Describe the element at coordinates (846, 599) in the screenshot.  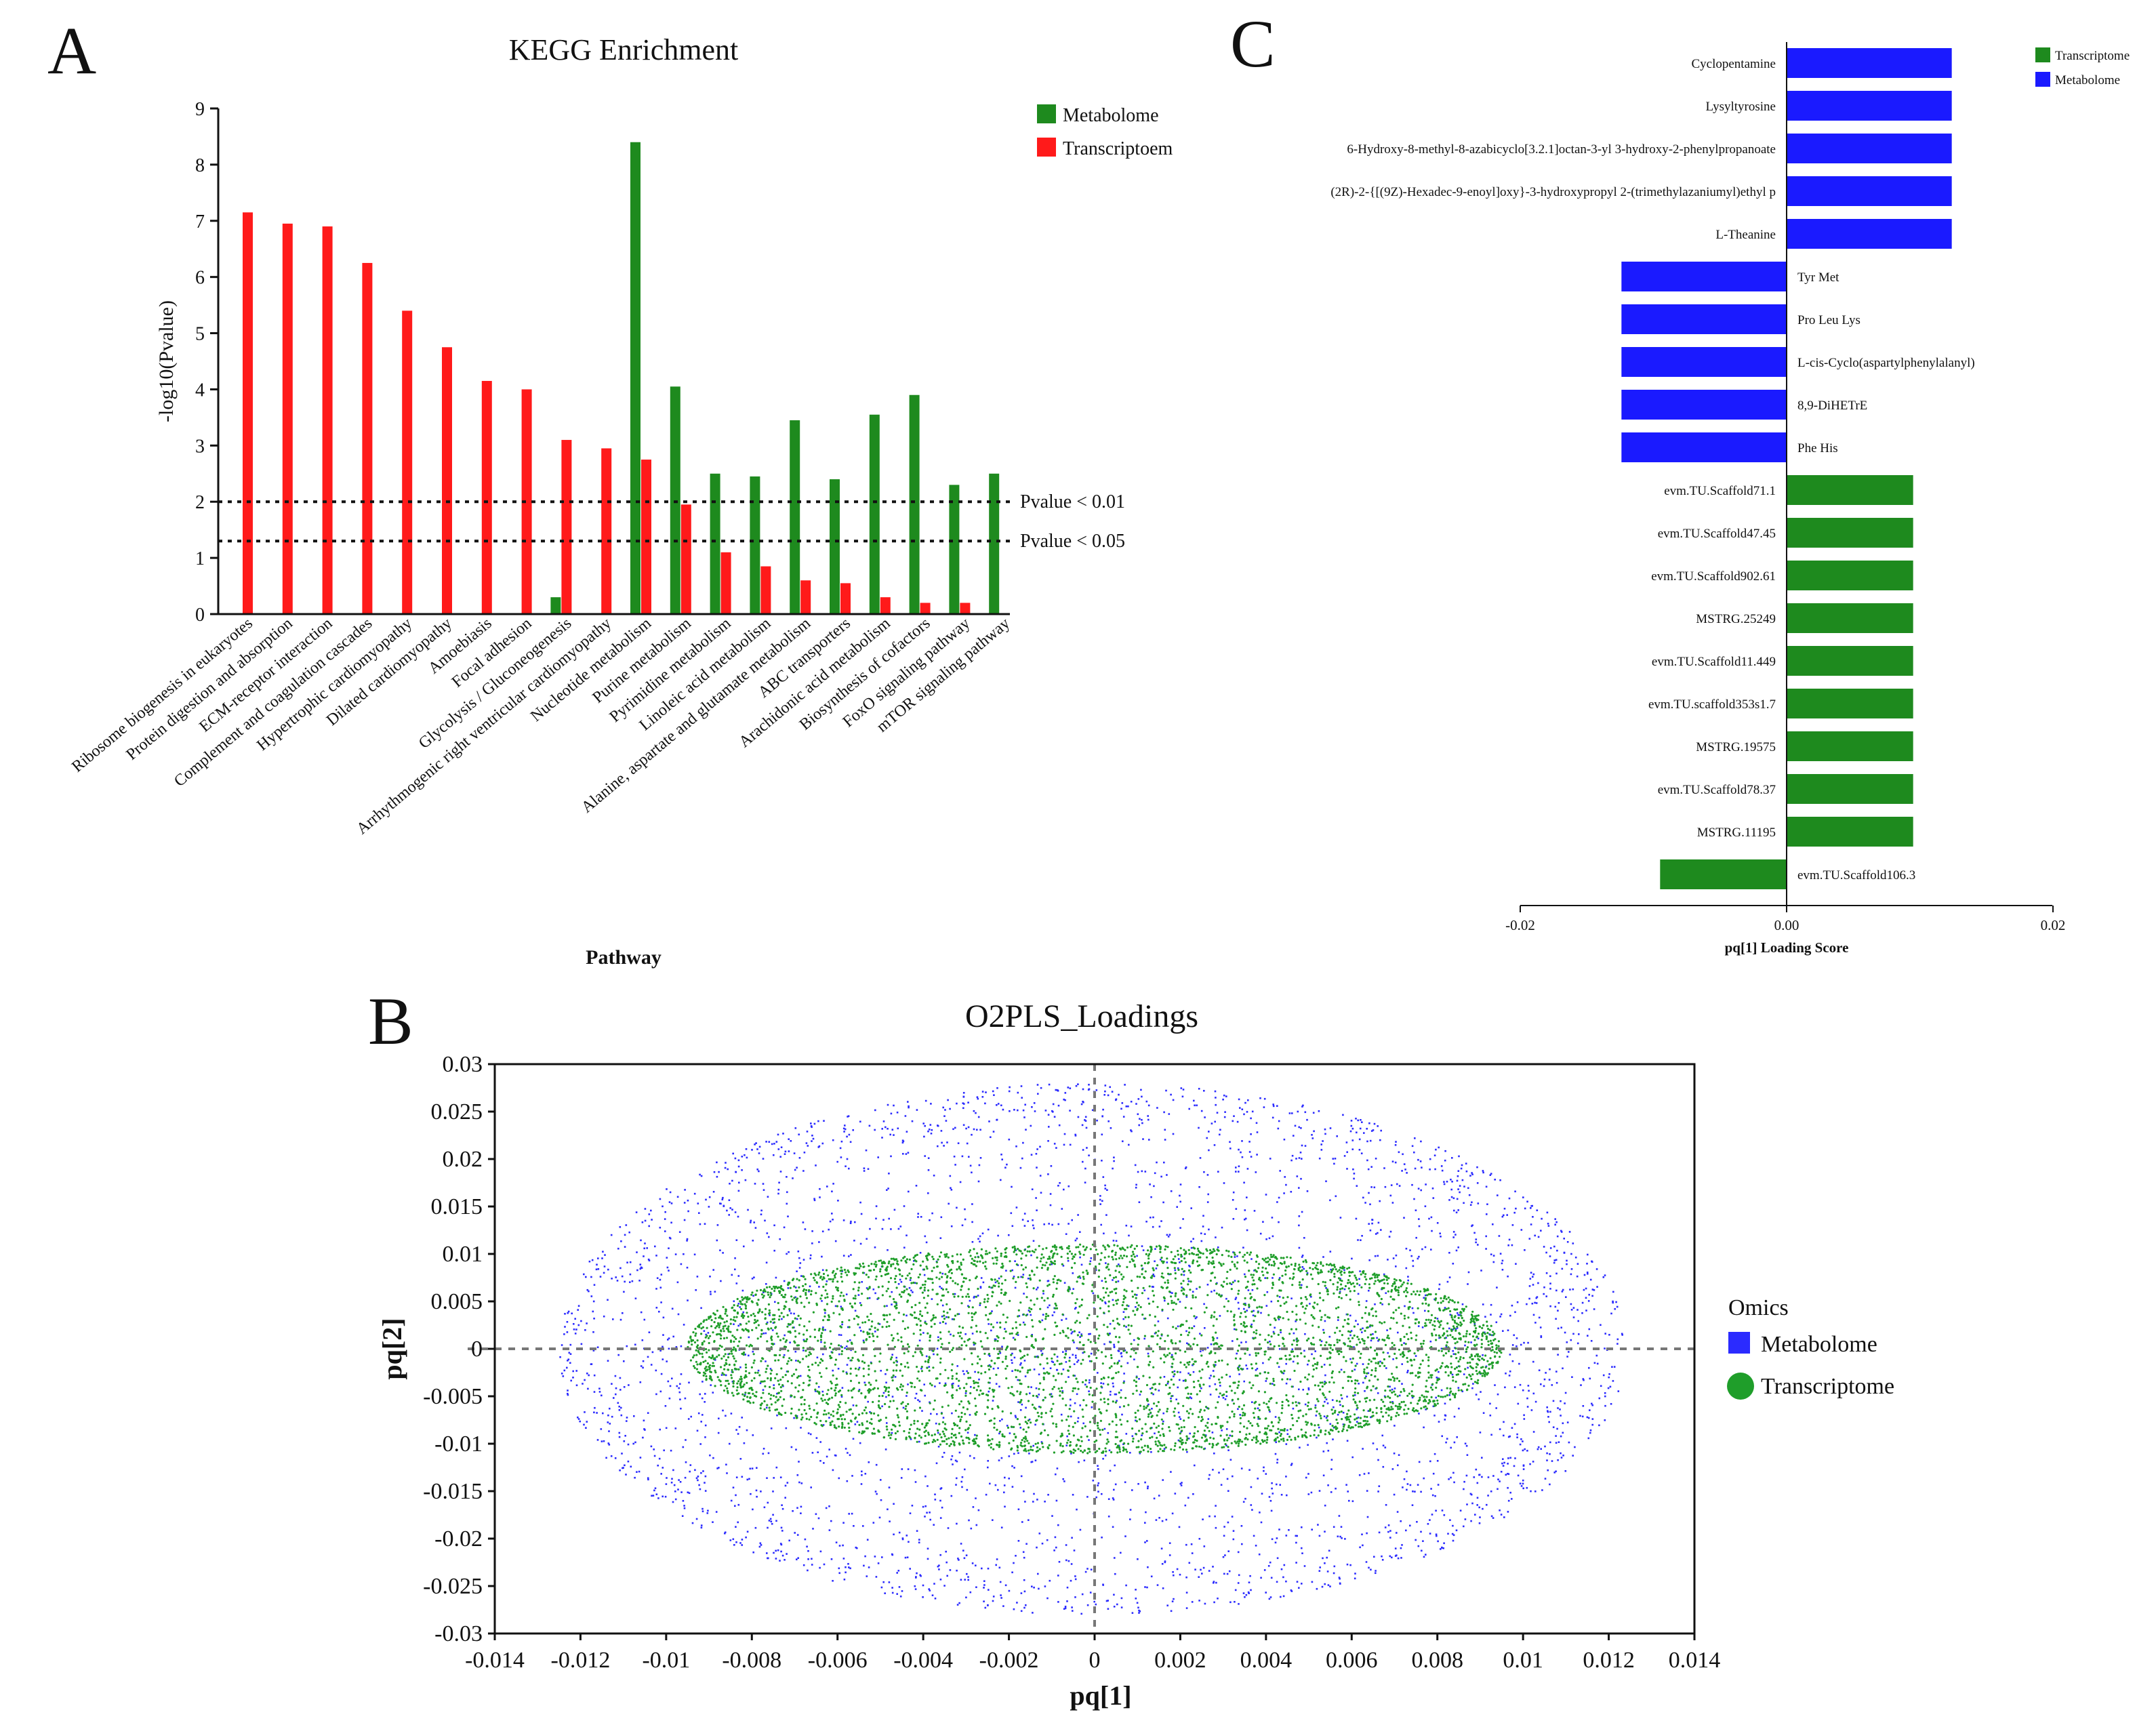
I see `a-bar-transcriptoem` at that location.